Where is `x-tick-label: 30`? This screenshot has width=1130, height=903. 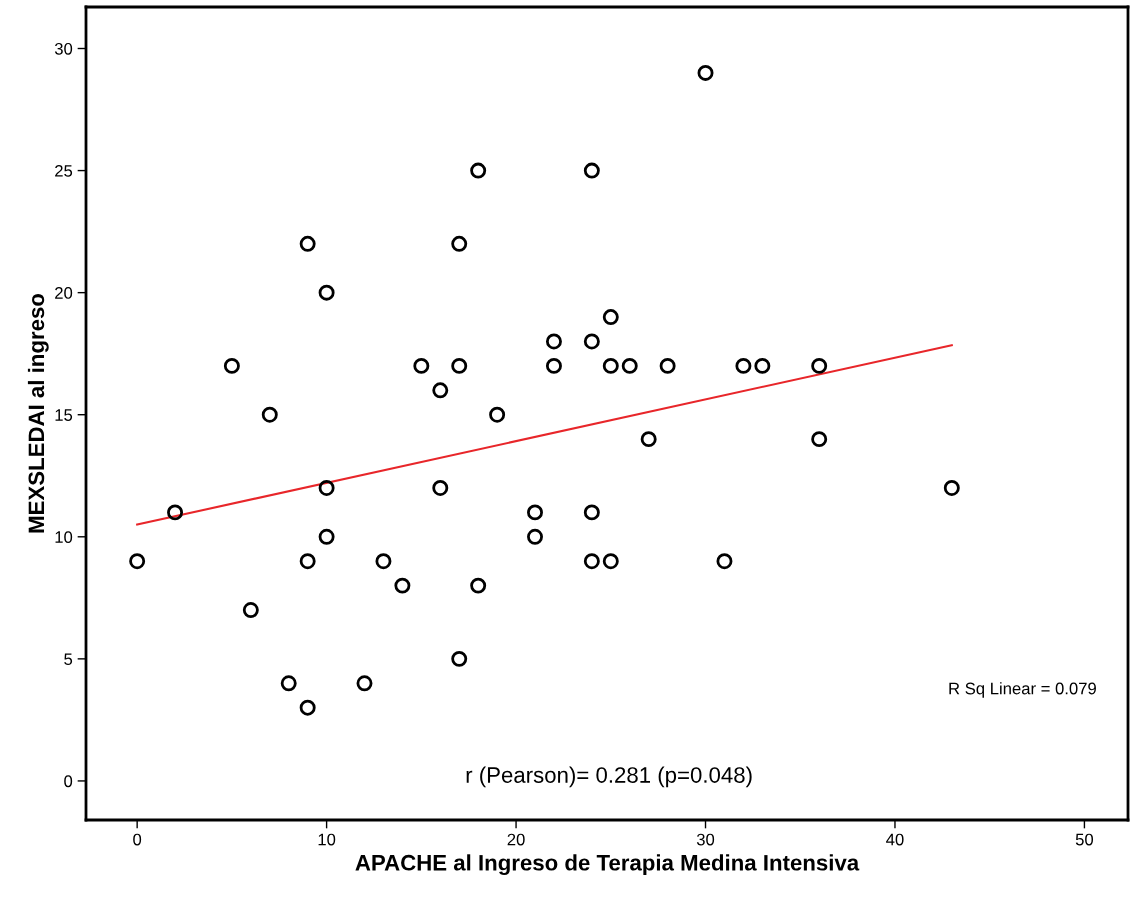 x-tick-label: 30 is located at coordinates (705, 839).